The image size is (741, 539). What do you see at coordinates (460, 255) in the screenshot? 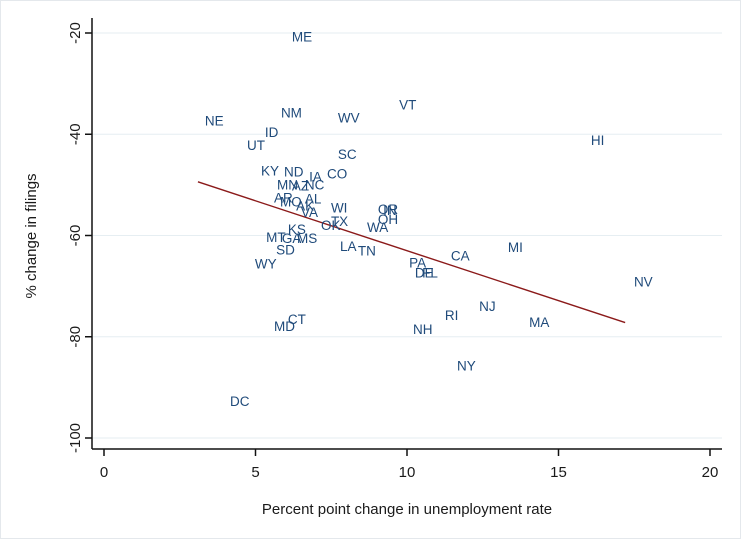
I see `point-label-ca: CA` at bounding box center [460, 255].